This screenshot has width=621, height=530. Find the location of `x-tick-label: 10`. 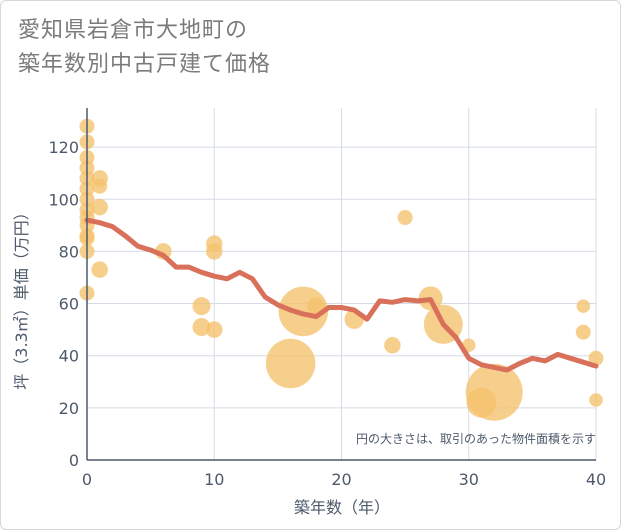

x-tick-label: 10 is located at coordinates (214, 479).